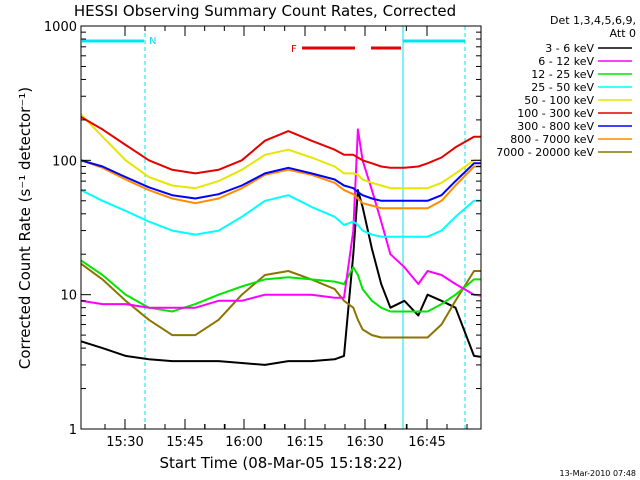 The width and height of the screenshot is (640, 480). Describe the element at coordinates (566, 61) in the screenshot. I see `legend-entry-label: 6 - 12 keV` at that location.